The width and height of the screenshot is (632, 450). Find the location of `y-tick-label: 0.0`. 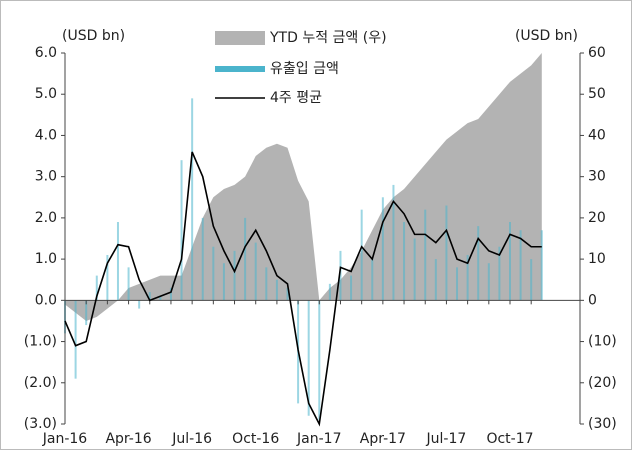

y-tick-label: 0.0 is located at coordinates (46, 300).